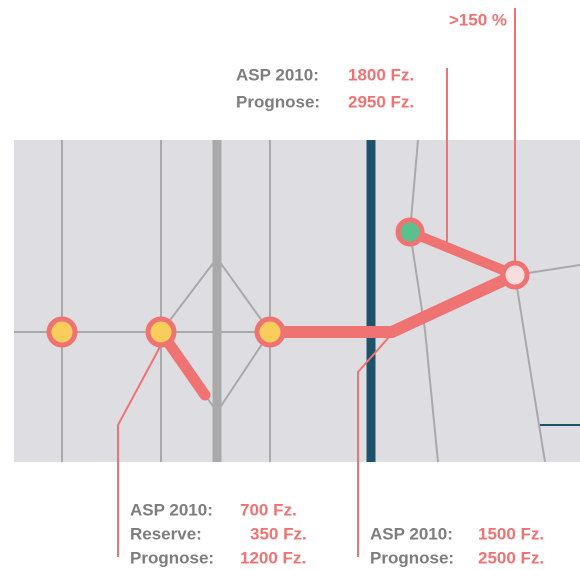 The width and height of the screenshot is (580, 570). I want to click on annotation-value: 2500 Fz., so click(511, 557).